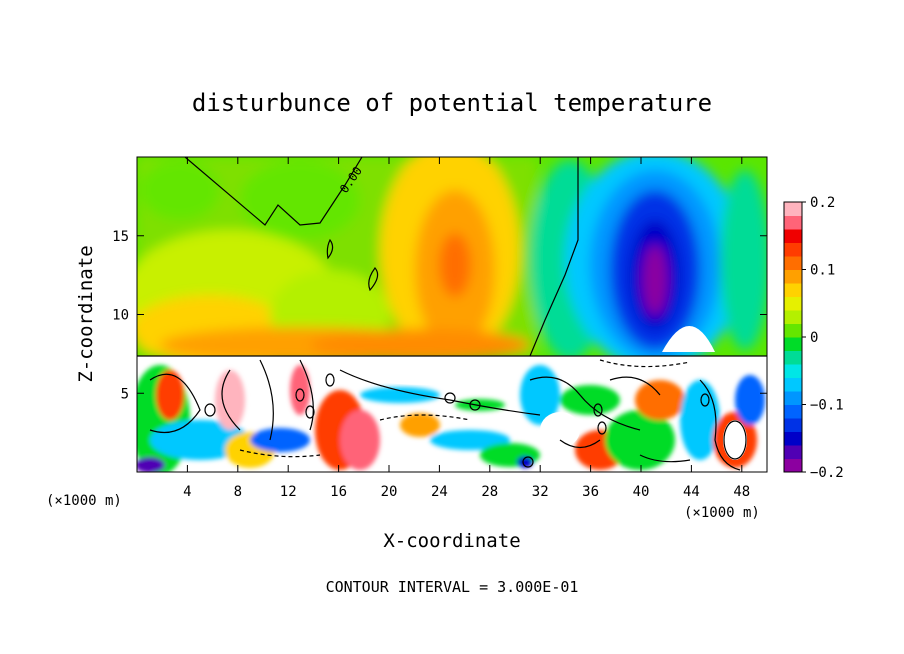 Image resolution: width=904 pixels, height=654 pixels. What do you see at coordinates (688, 339) in the screenshot?
I see `upper-white-blob` at bounding box center [688, 339].